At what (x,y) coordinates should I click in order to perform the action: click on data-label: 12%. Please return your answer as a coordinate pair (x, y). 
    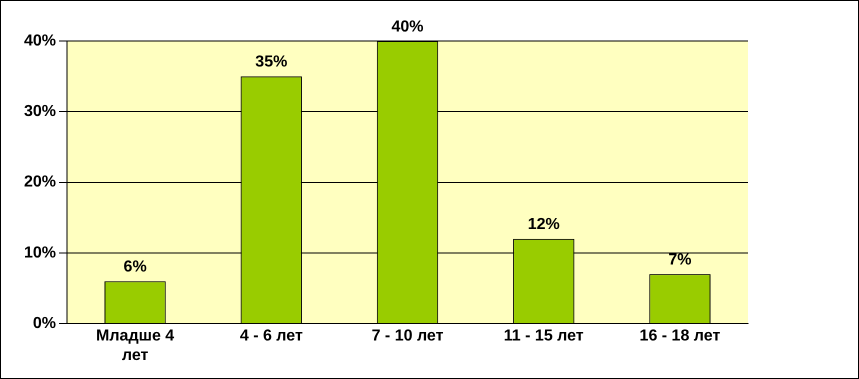
    Looking at the image, I should click on (544, 225).